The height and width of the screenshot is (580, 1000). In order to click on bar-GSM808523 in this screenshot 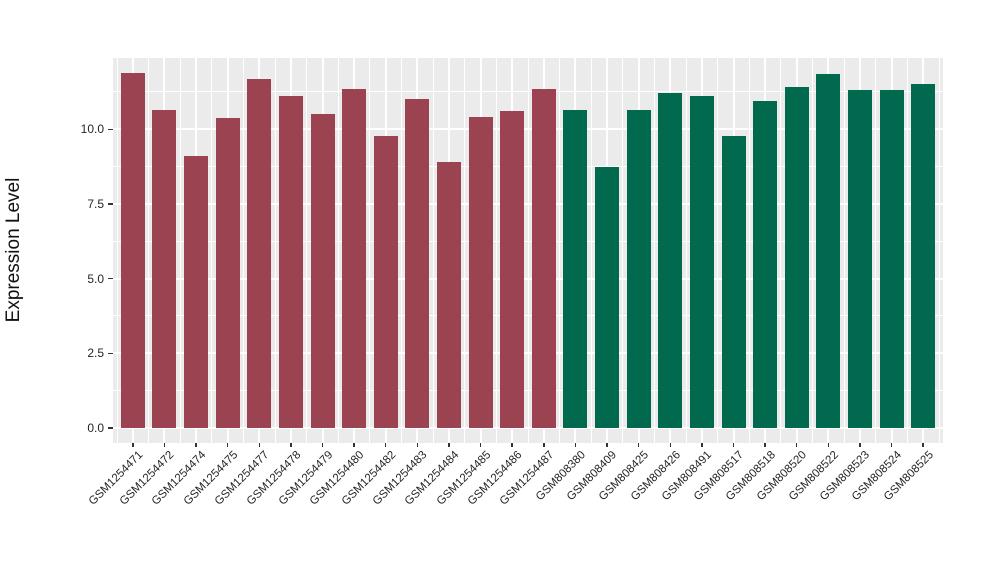, I will do `click(859, 258)`.